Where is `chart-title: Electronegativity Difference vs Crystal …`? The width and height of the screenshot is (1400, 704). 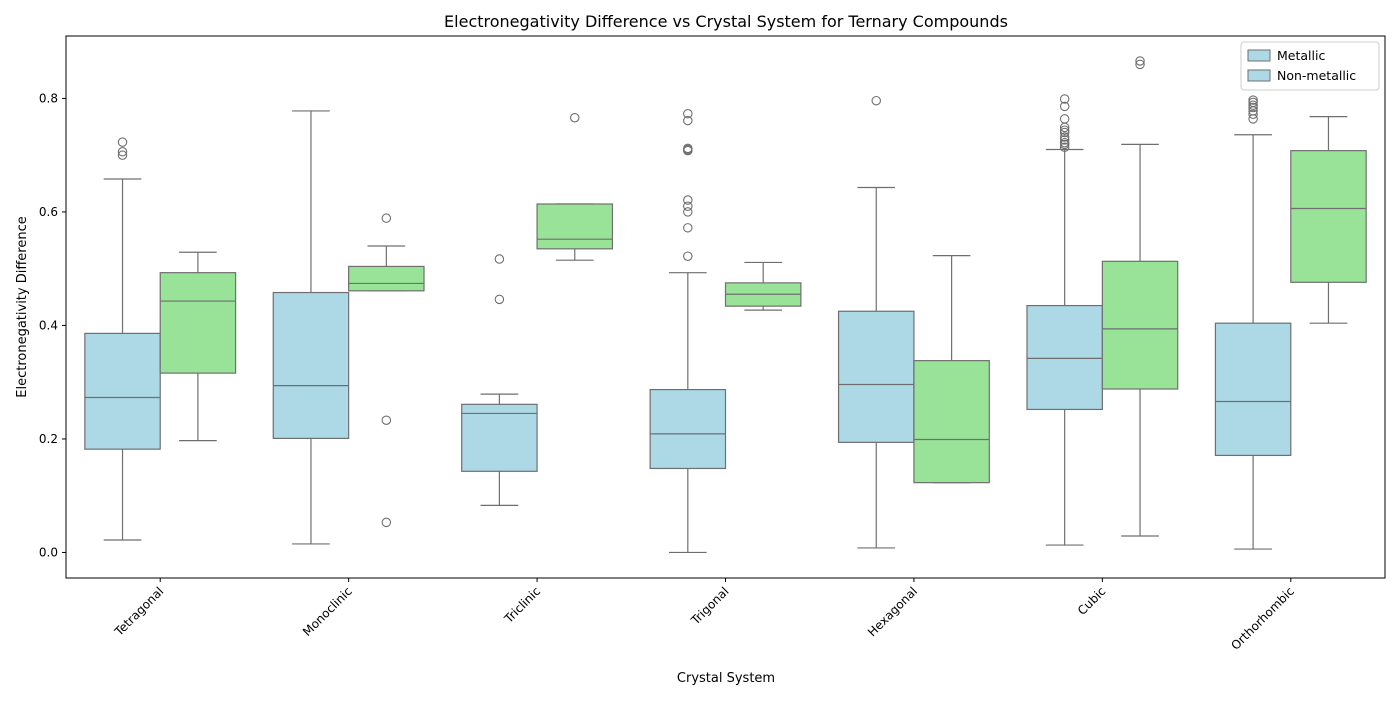
chart-title: Electronegativity Difference vs Crystal … is located at coordinates (726, 21).